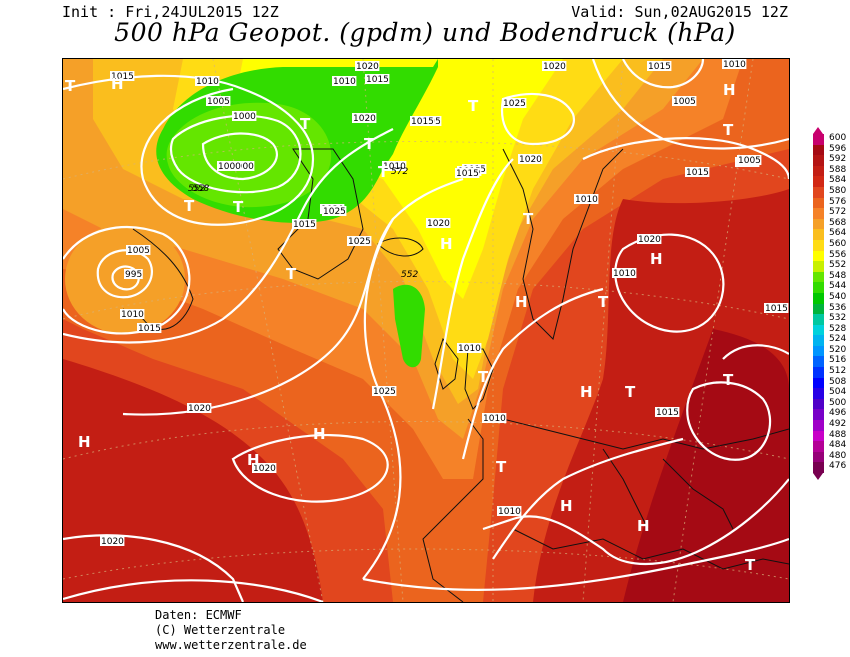  Describe the element at coordinates (838, 381) in the screenshot. I see `legend-value: 508` at that location.